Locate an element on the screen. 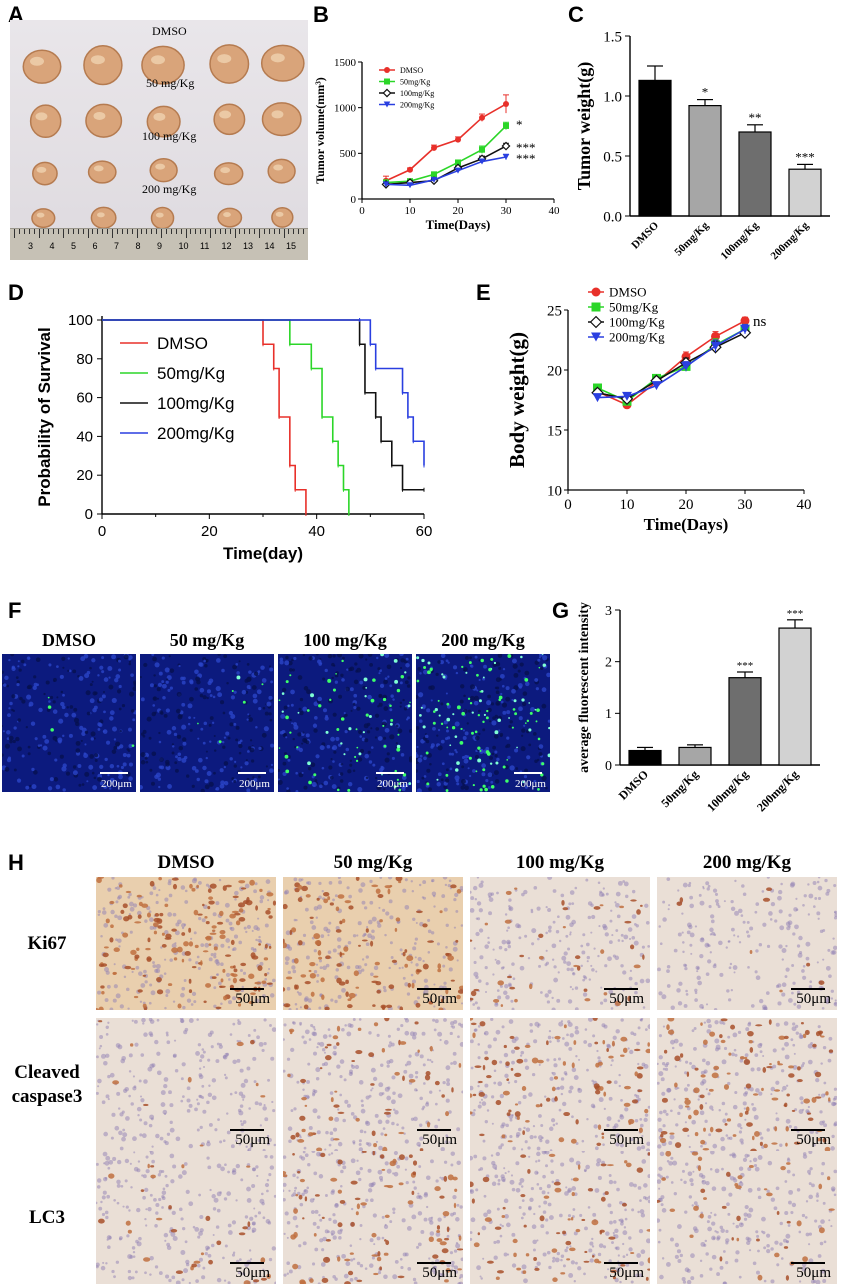  ihc-image: 50μm is located at coordinates (560, 1217).